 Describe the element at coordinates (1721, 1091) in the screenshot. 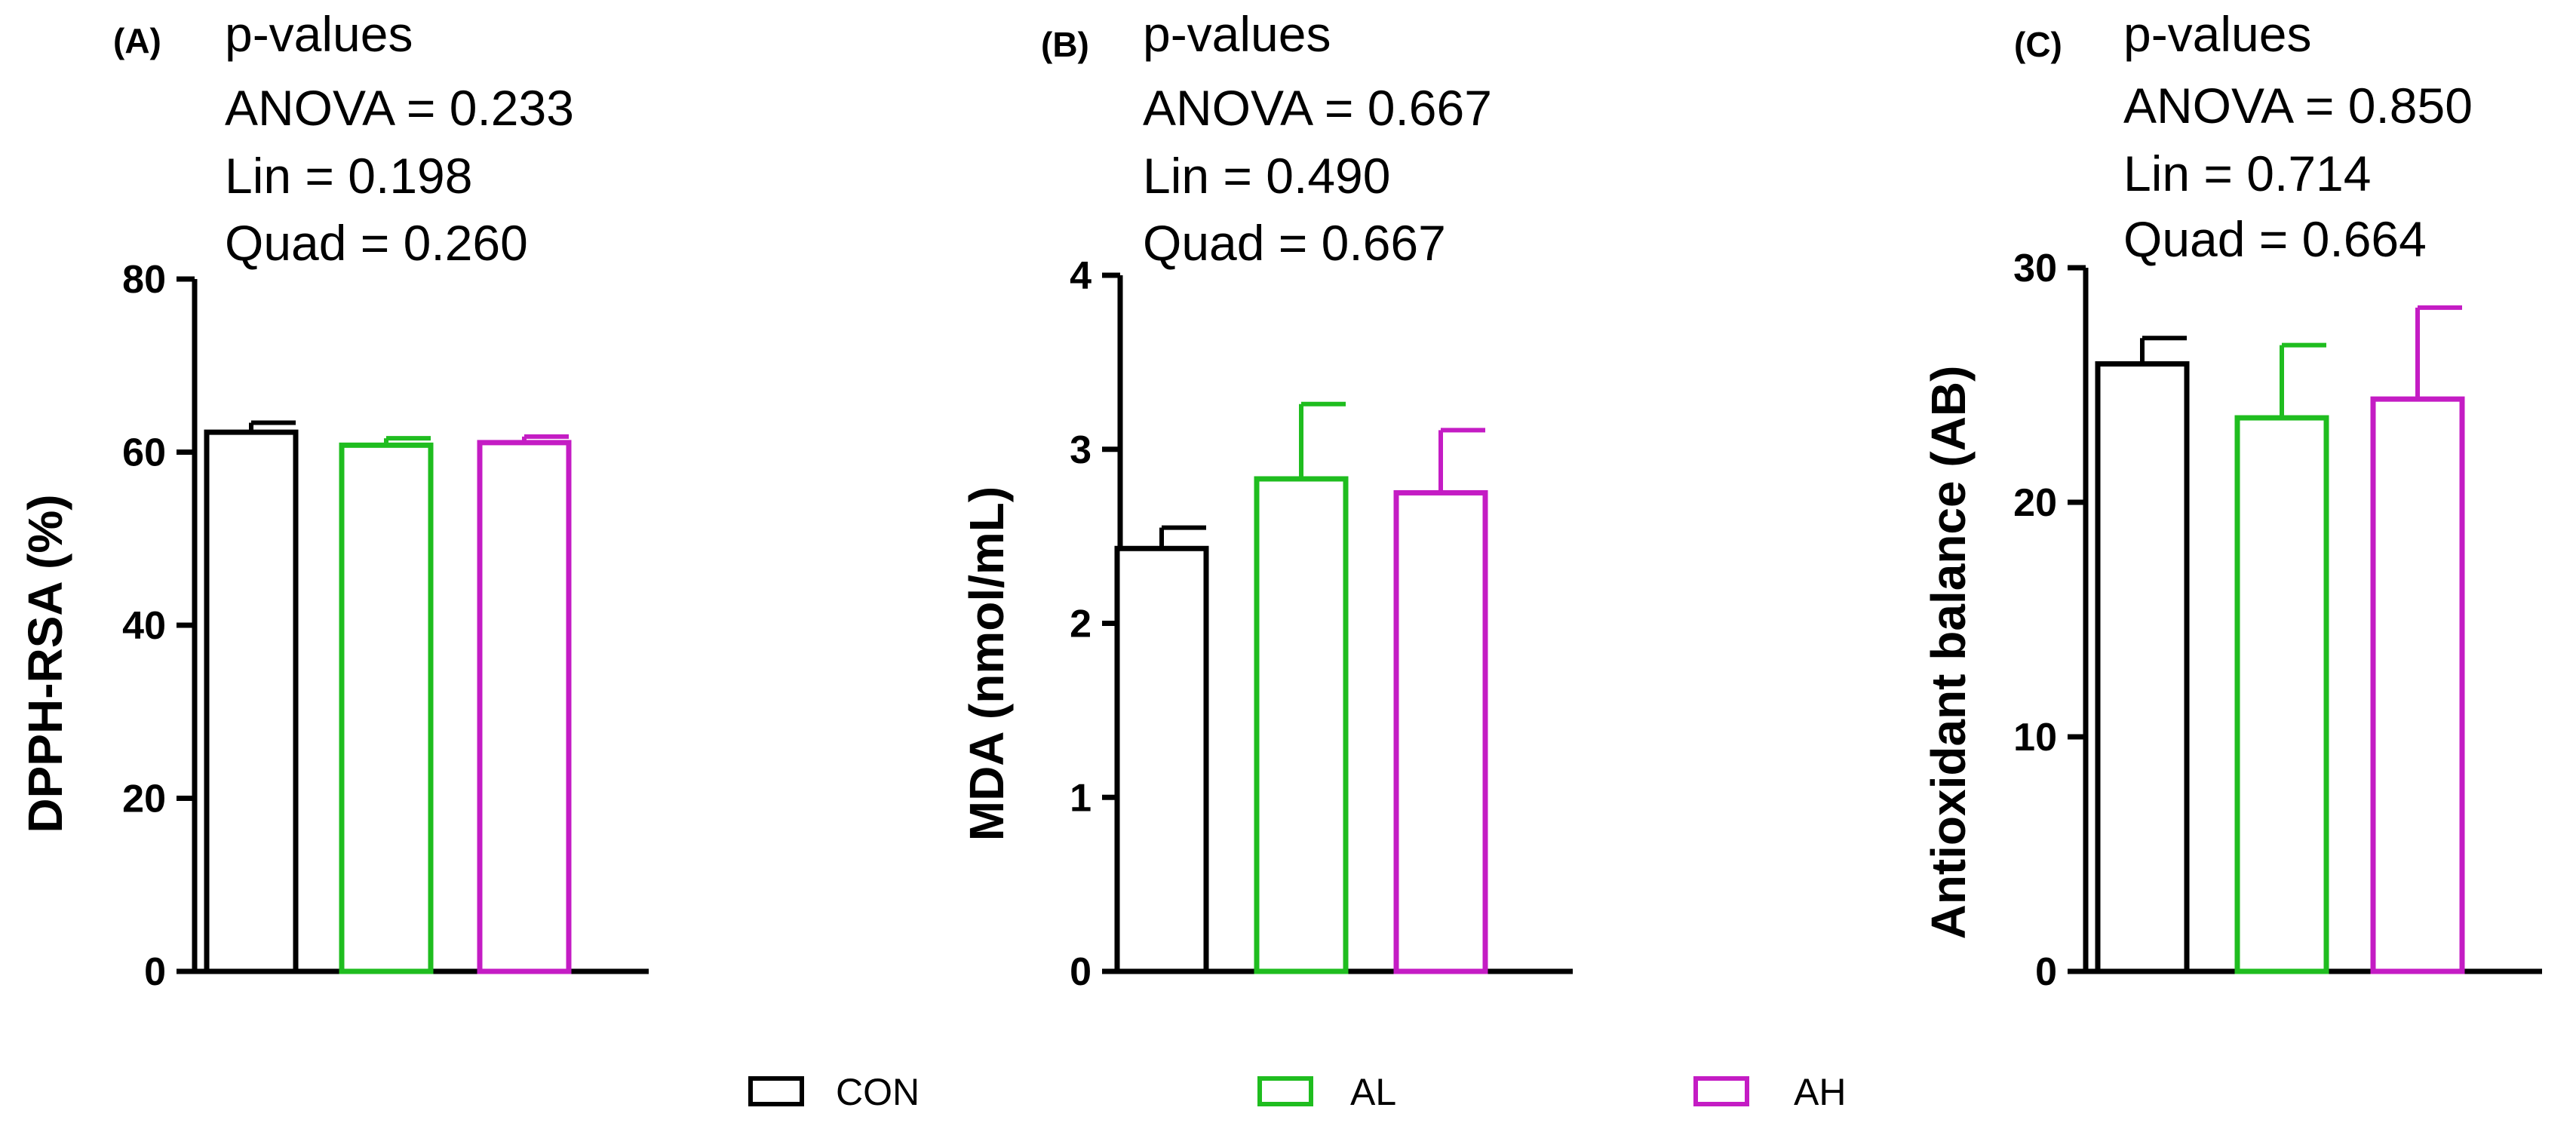

I see `legend-swatch-ah` at that location.